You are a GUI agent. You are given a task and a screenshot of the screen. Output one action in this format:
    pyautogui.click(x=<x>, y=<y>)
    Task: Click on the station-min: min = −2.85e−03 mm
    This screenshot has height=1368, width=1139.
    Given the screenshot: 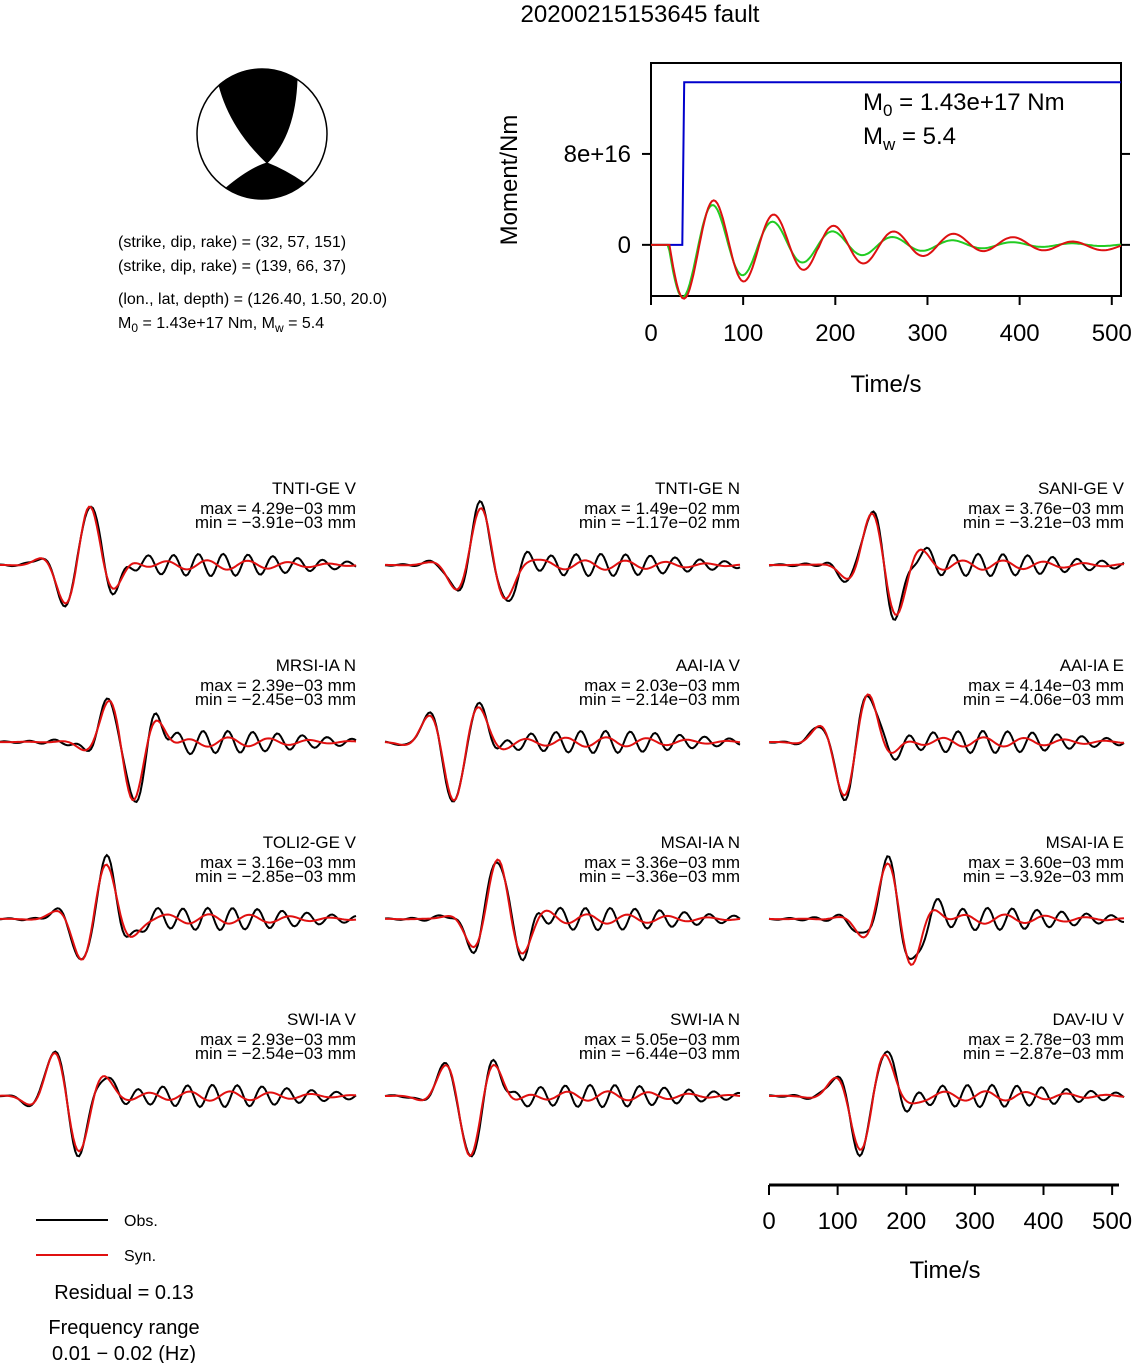 What is the action you would take?
    pyautogui.click(x=275, y=876)
    